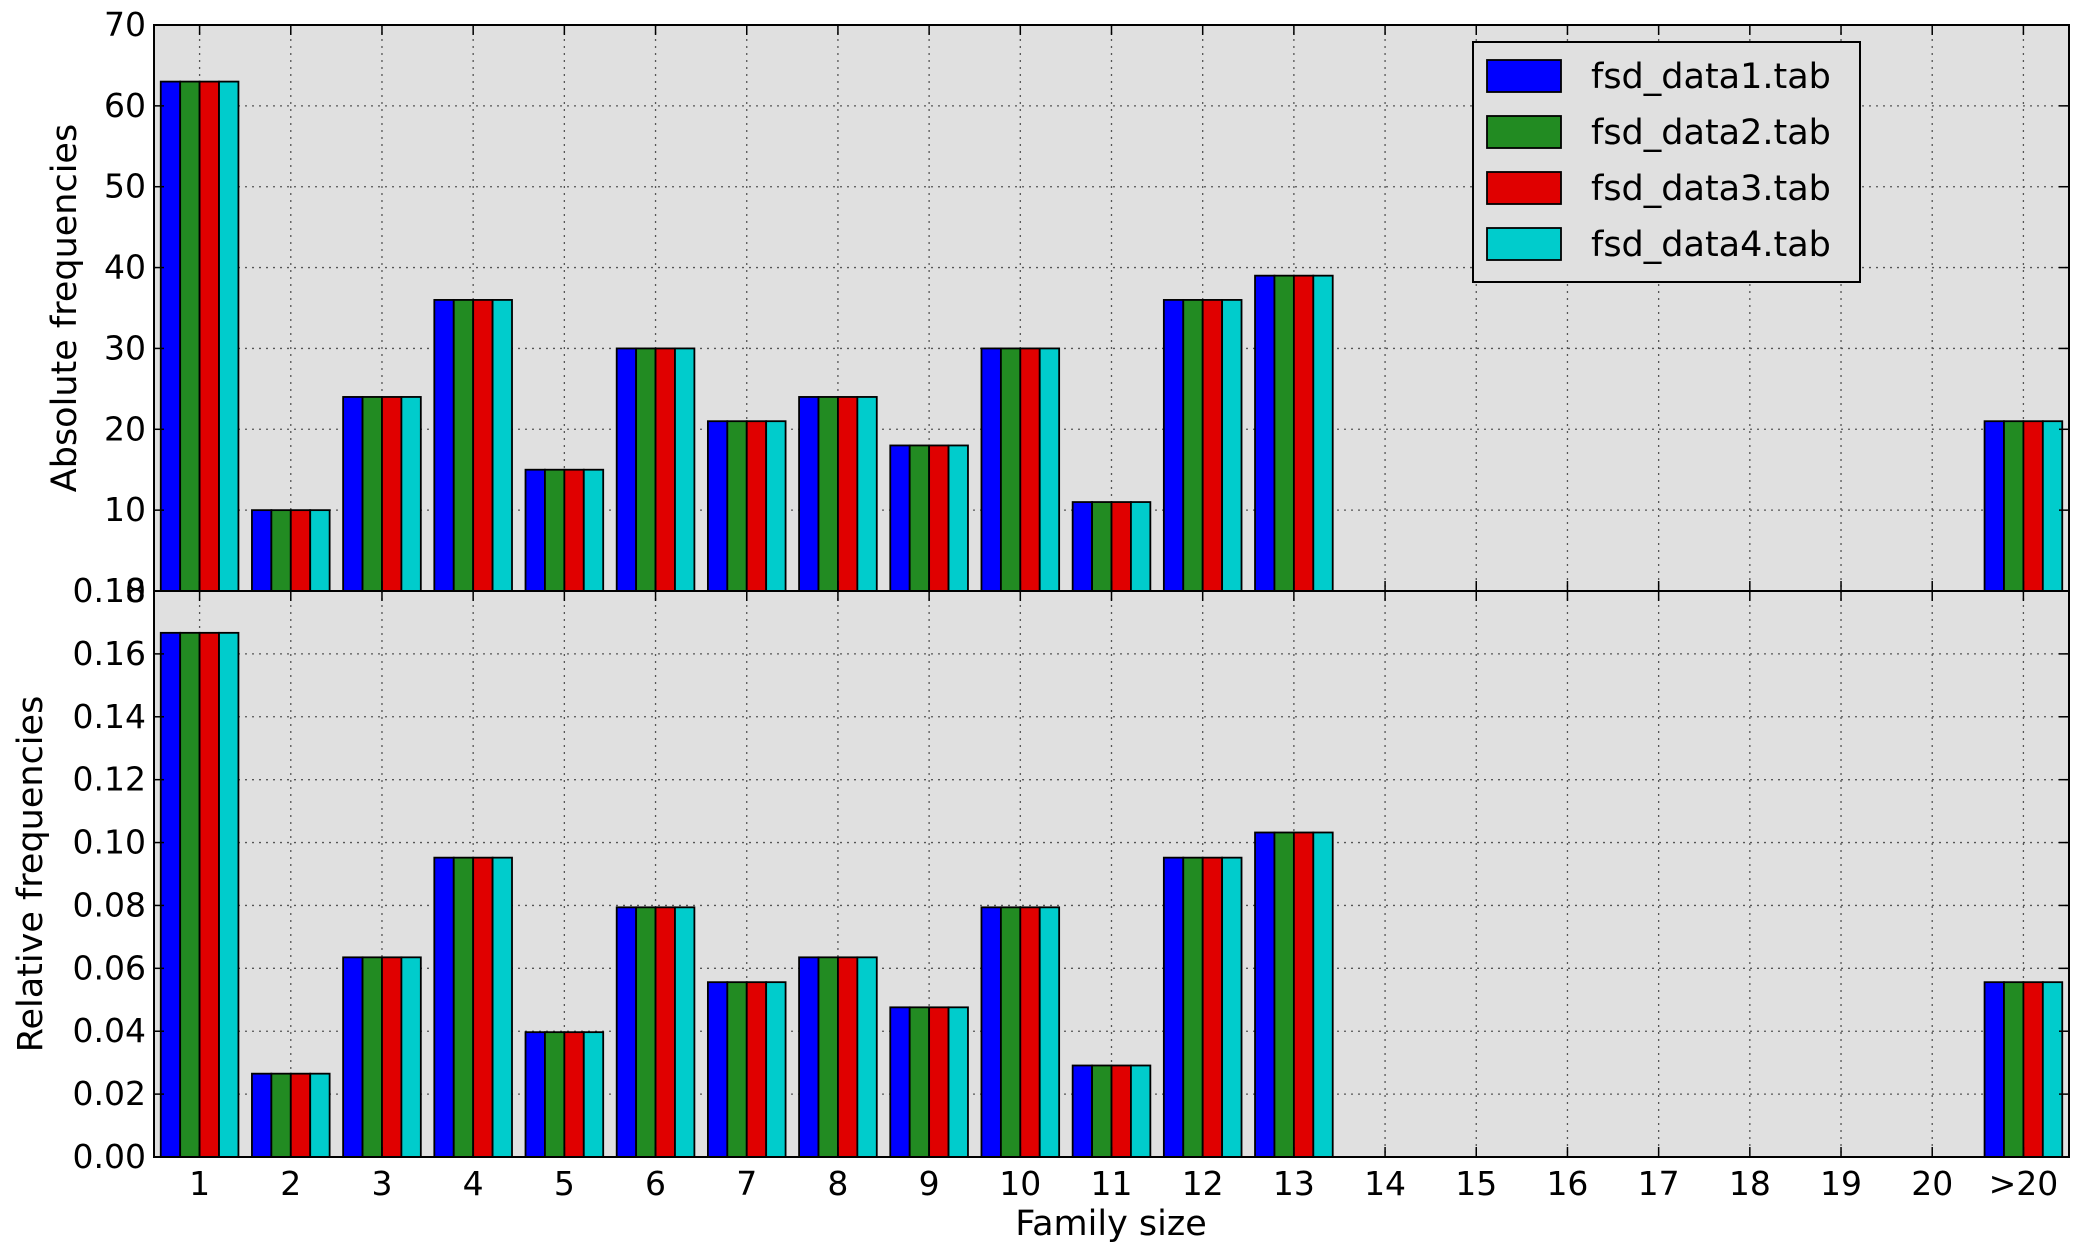  I want to click on legend-label-4: fsd_data4.tab, so click(1711, 245).